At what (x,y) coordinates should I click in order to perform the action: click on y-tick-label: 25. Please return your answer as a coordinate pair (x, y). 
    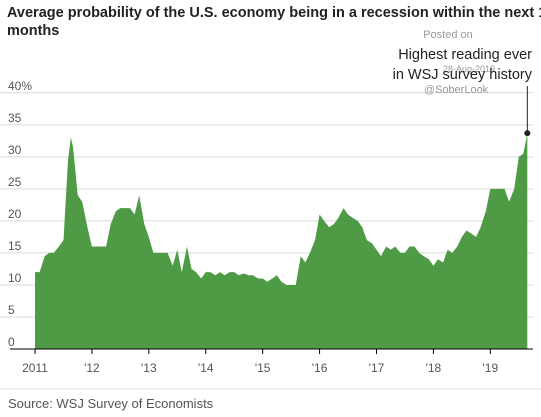
    Looking at the image, I should click on (15, 182).